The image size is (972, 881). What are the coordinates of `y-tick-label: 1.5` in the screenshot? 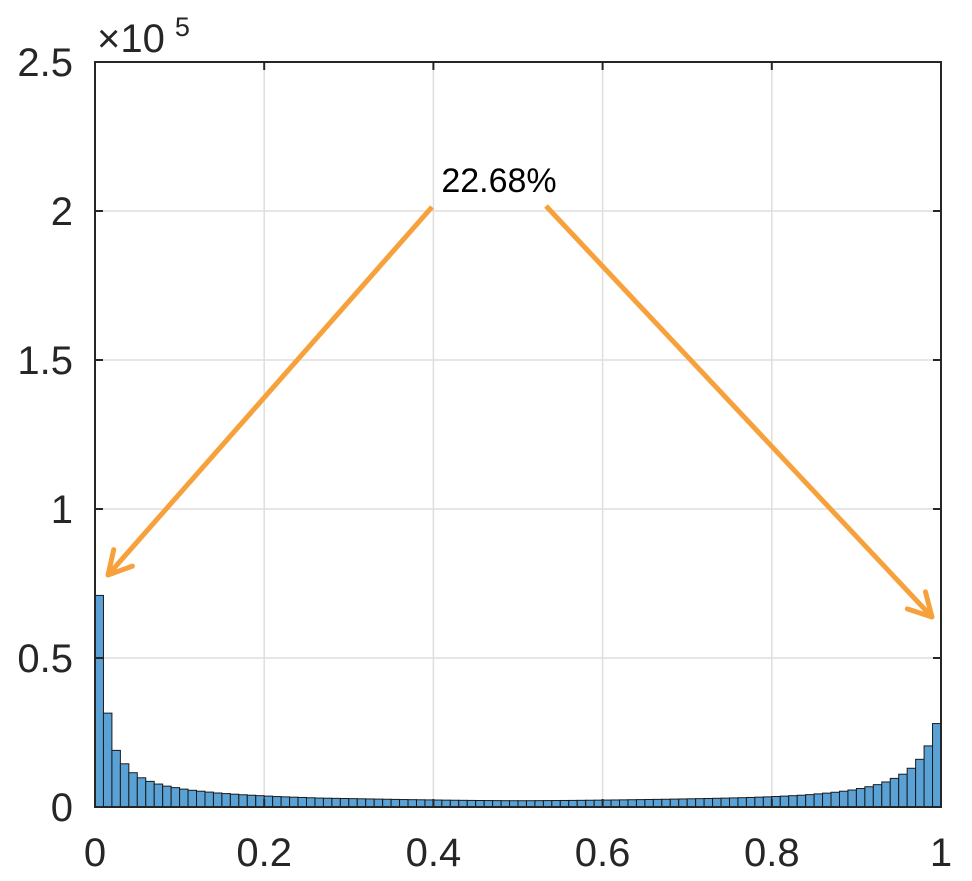 It's located at (45, 361).